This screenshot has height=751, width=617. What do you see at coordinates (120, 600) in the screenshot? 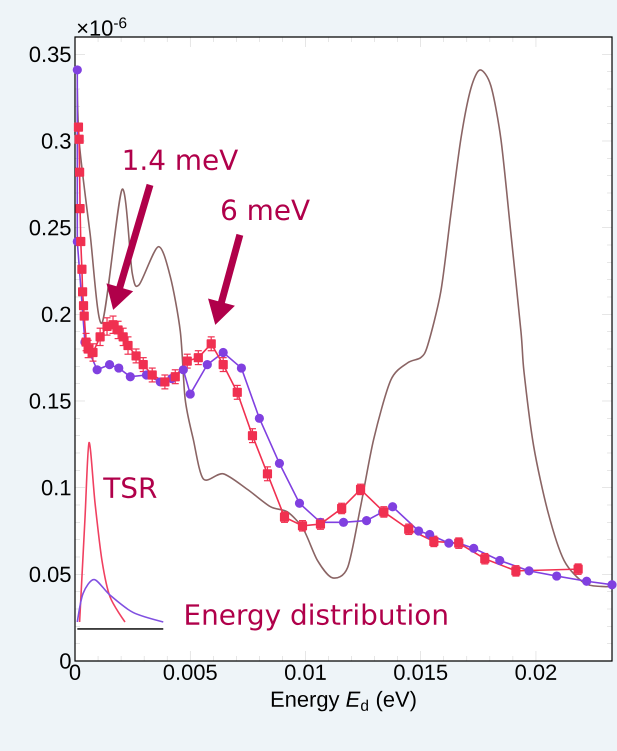
I see `line-series` at bounding box center [120, 600].